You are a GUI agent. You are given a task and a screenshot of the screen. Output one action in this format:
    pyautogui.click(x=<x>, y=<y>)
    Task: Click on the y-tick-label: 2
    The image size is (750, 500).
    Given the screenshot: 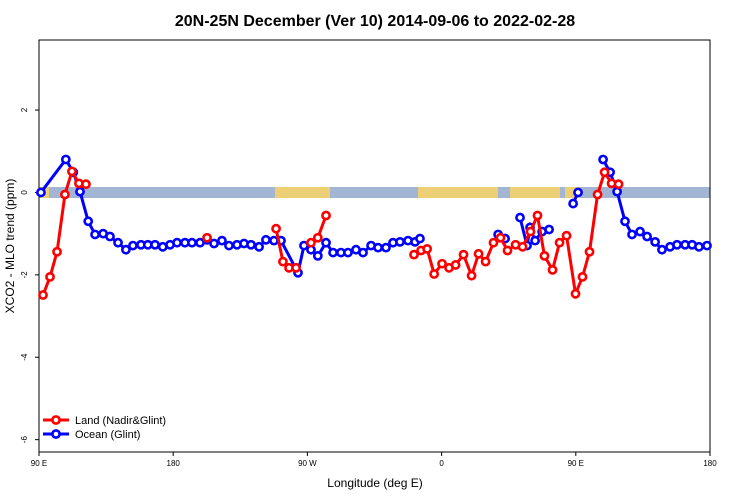 What is the action you would take?
    pyautogui.click(x=24, y=109)
    